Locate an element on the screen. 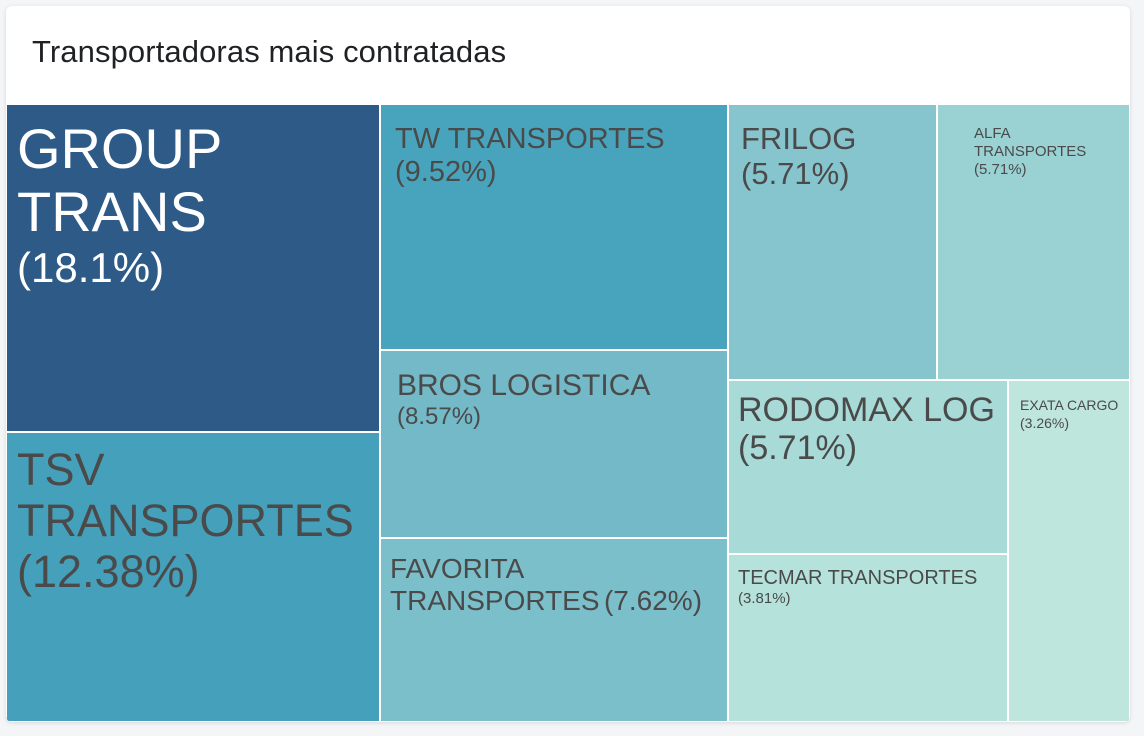  tile-name: TW TRANSPORTES is located at coordinates (530, 139).